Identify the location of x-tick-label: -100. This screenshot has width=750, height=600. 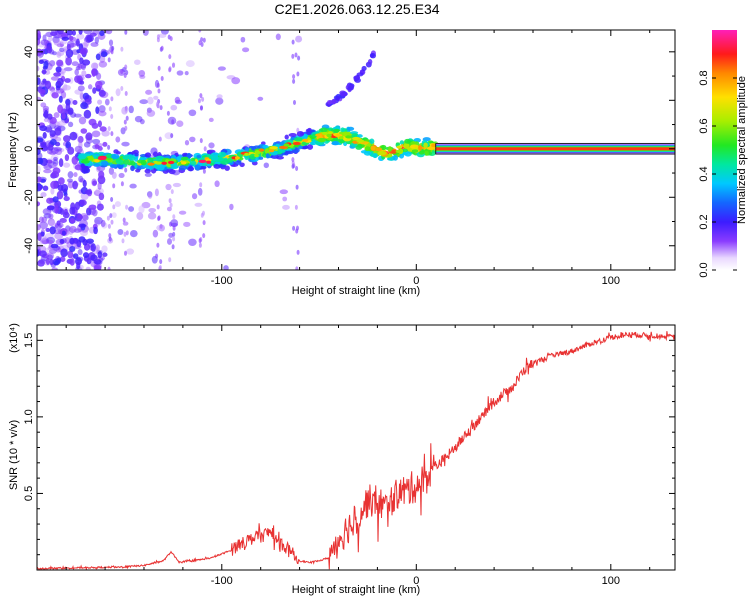
(222, 281).